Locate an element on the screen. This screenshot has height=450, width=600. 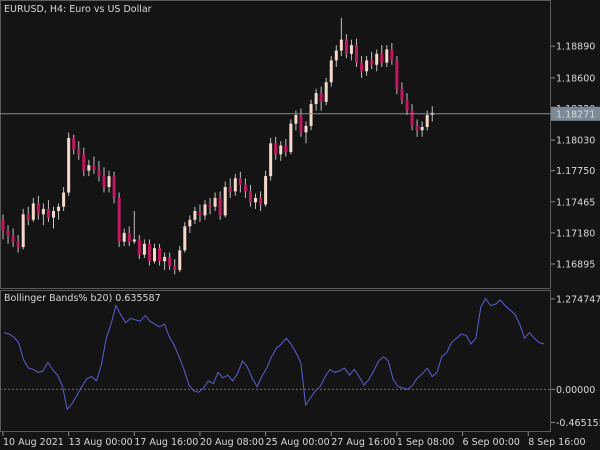
time-tick-label: 27 Aug 16:00 is located at coordinates (363, 442).